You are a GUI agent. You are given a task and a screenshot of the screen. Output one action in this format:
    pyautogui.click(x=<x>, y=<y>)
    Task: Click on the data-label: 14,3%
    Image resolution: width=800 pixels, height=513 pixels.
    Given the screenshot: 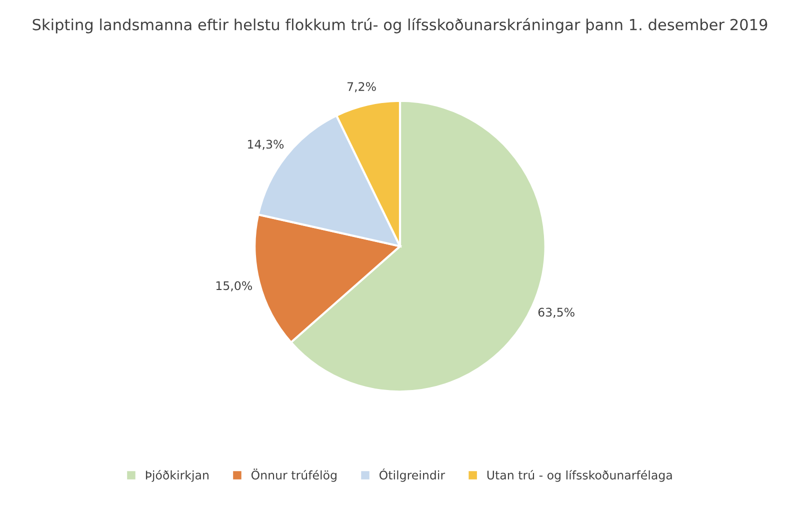 What is the action you would take?
    pyautogui.click(x=266, y=145)
    